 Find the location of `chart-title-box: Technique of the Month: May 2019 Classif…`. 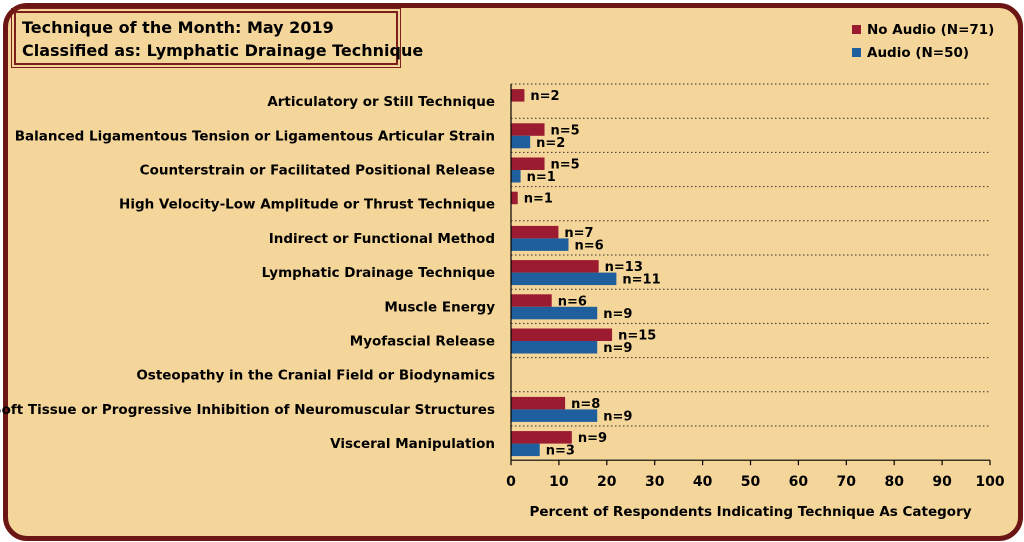

chart-title-box: Technique of the Month: May 2019 Classif… is located at coordinates (217, 38).